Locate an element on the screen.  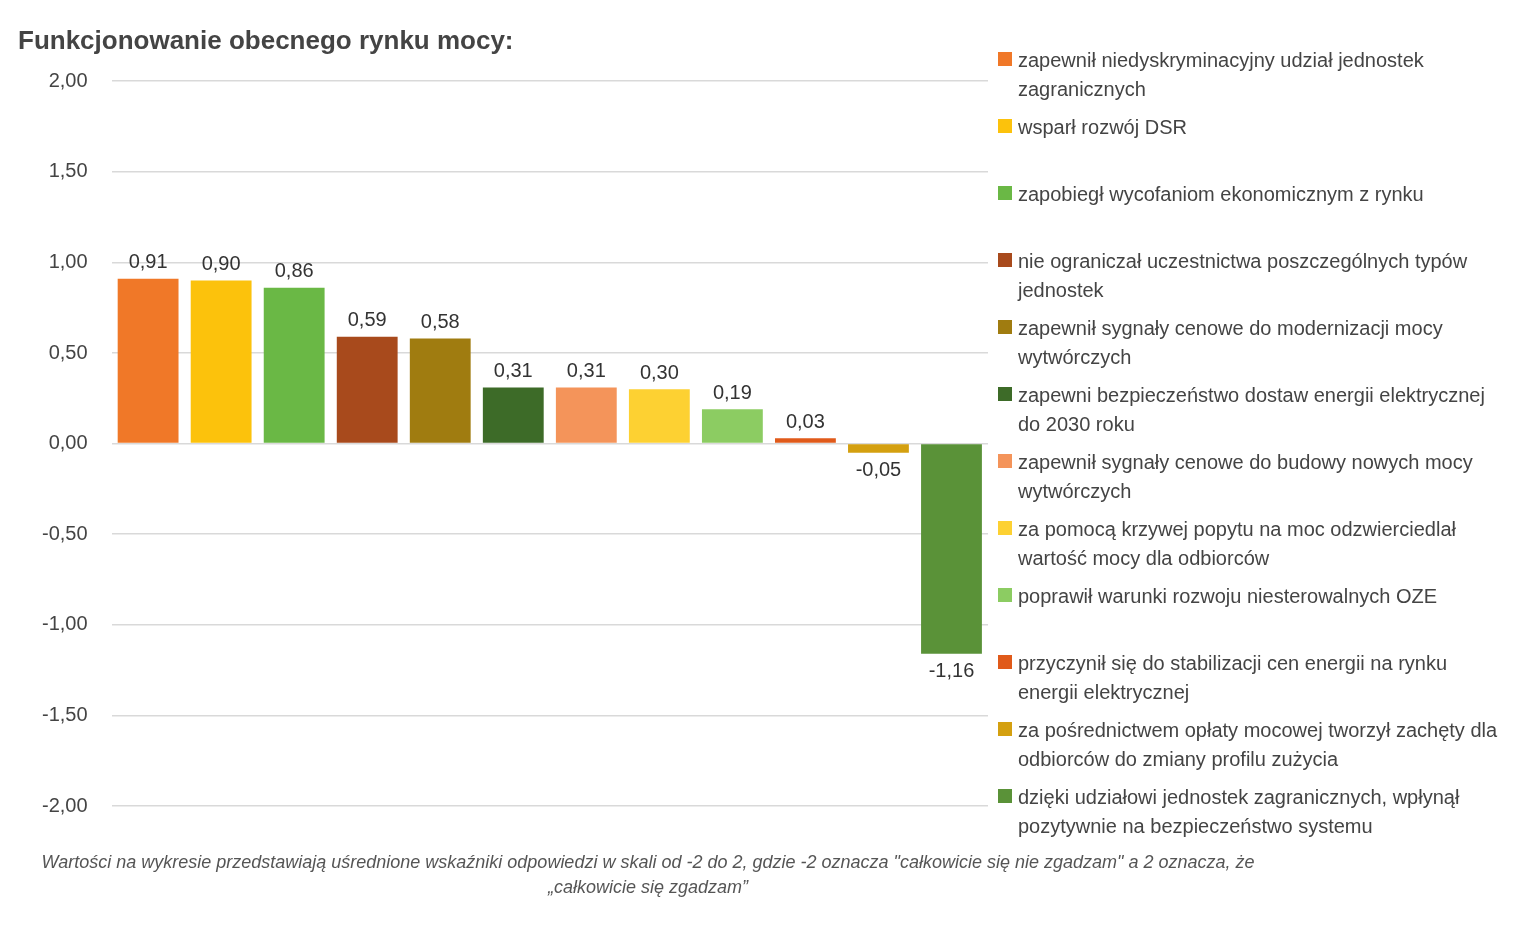
legend-label: przyczynił się do stabilizacji cen energii na rynku energii elektrycznej is located at coordinates (1233, 678).